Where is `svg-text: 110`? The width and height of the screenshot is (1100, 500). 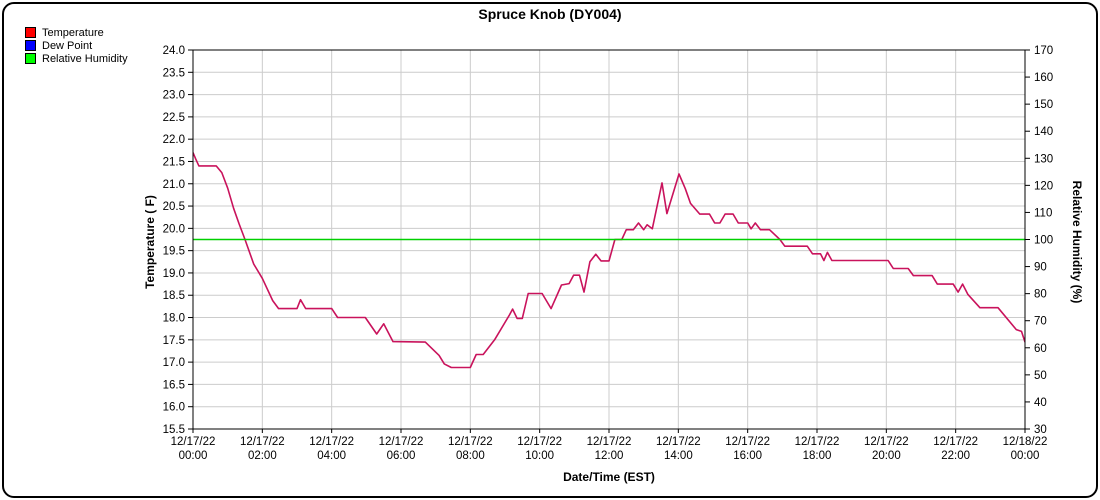 svg-text: 110 is located at coordinates (1043, 213).